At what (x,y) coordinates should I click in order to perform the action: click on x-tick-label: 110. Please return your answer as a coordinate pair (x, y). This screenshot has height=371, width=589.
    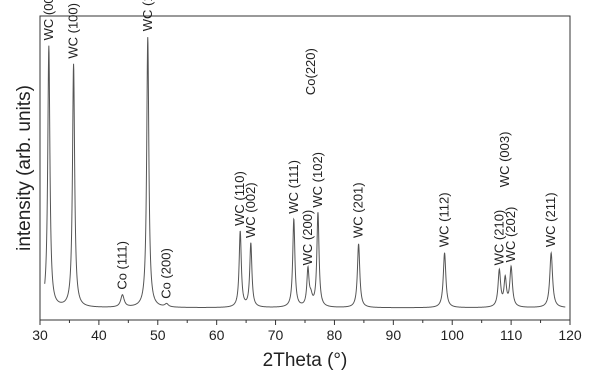
    Looking at the image, I should click on (511, 335).